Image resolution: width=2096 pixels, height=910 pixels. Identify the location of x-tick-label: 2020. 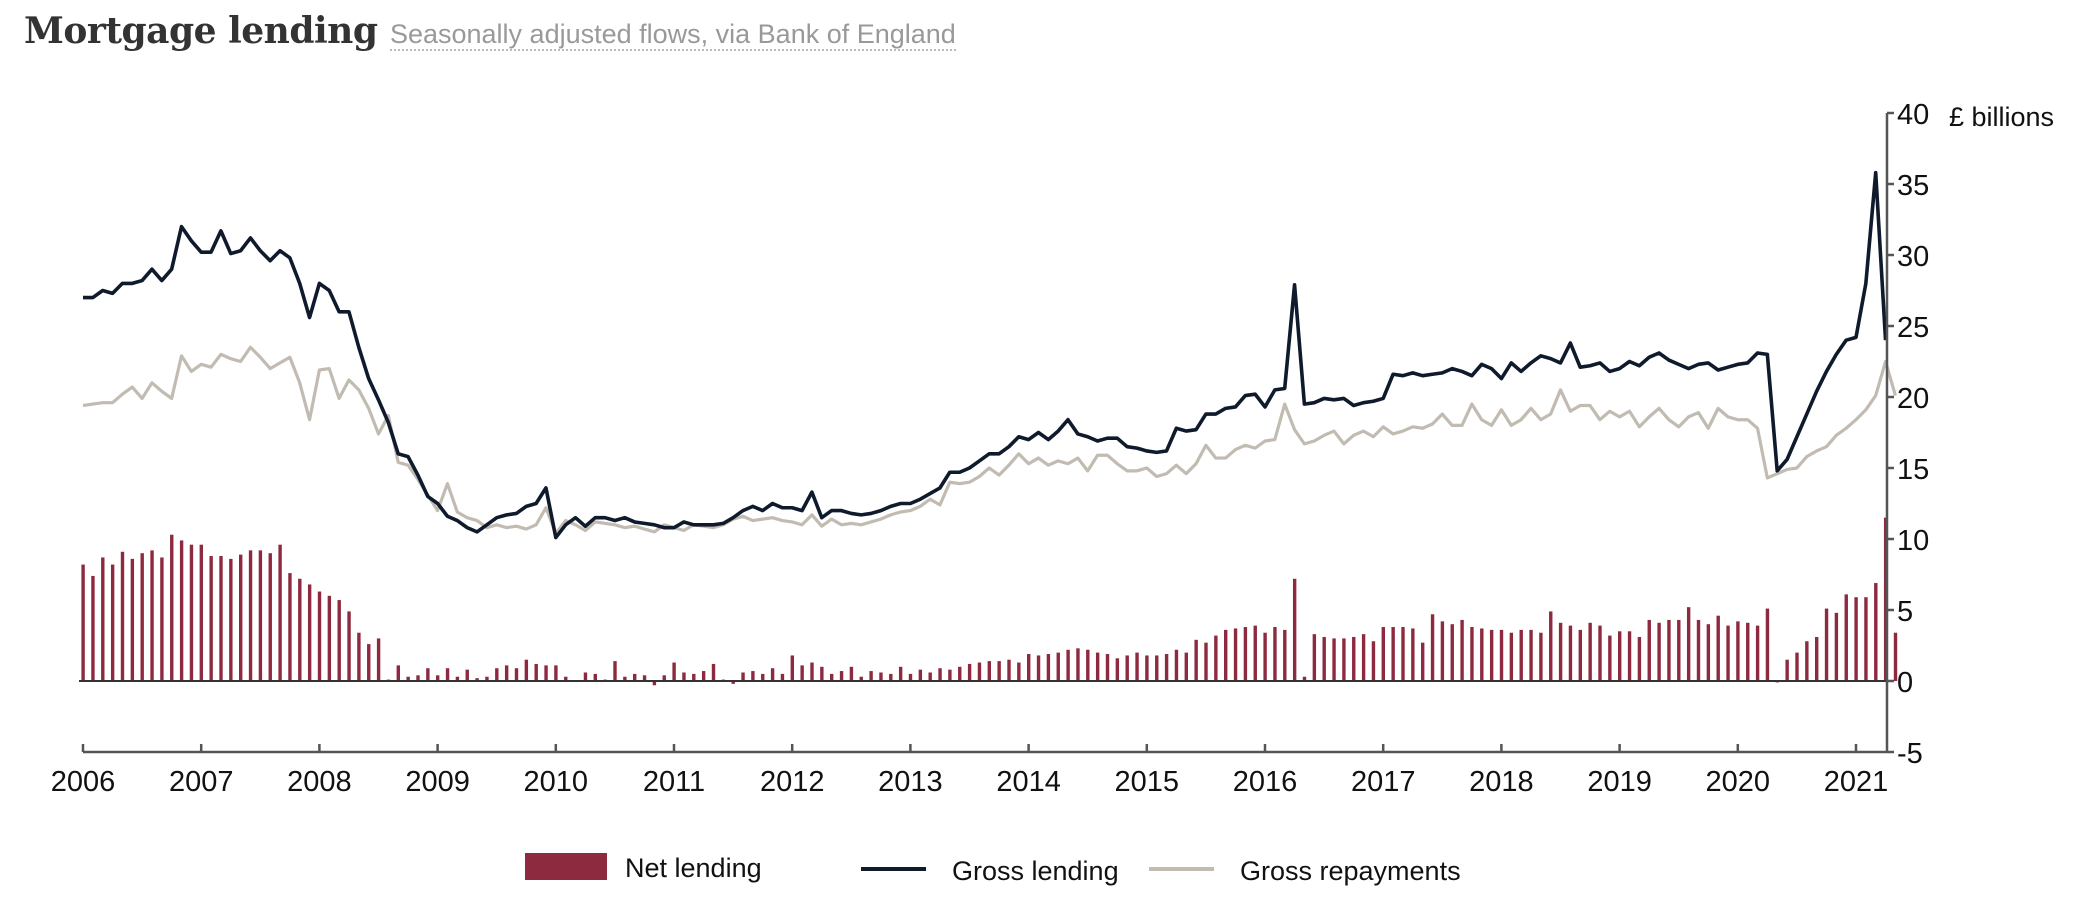
(1738, 782).